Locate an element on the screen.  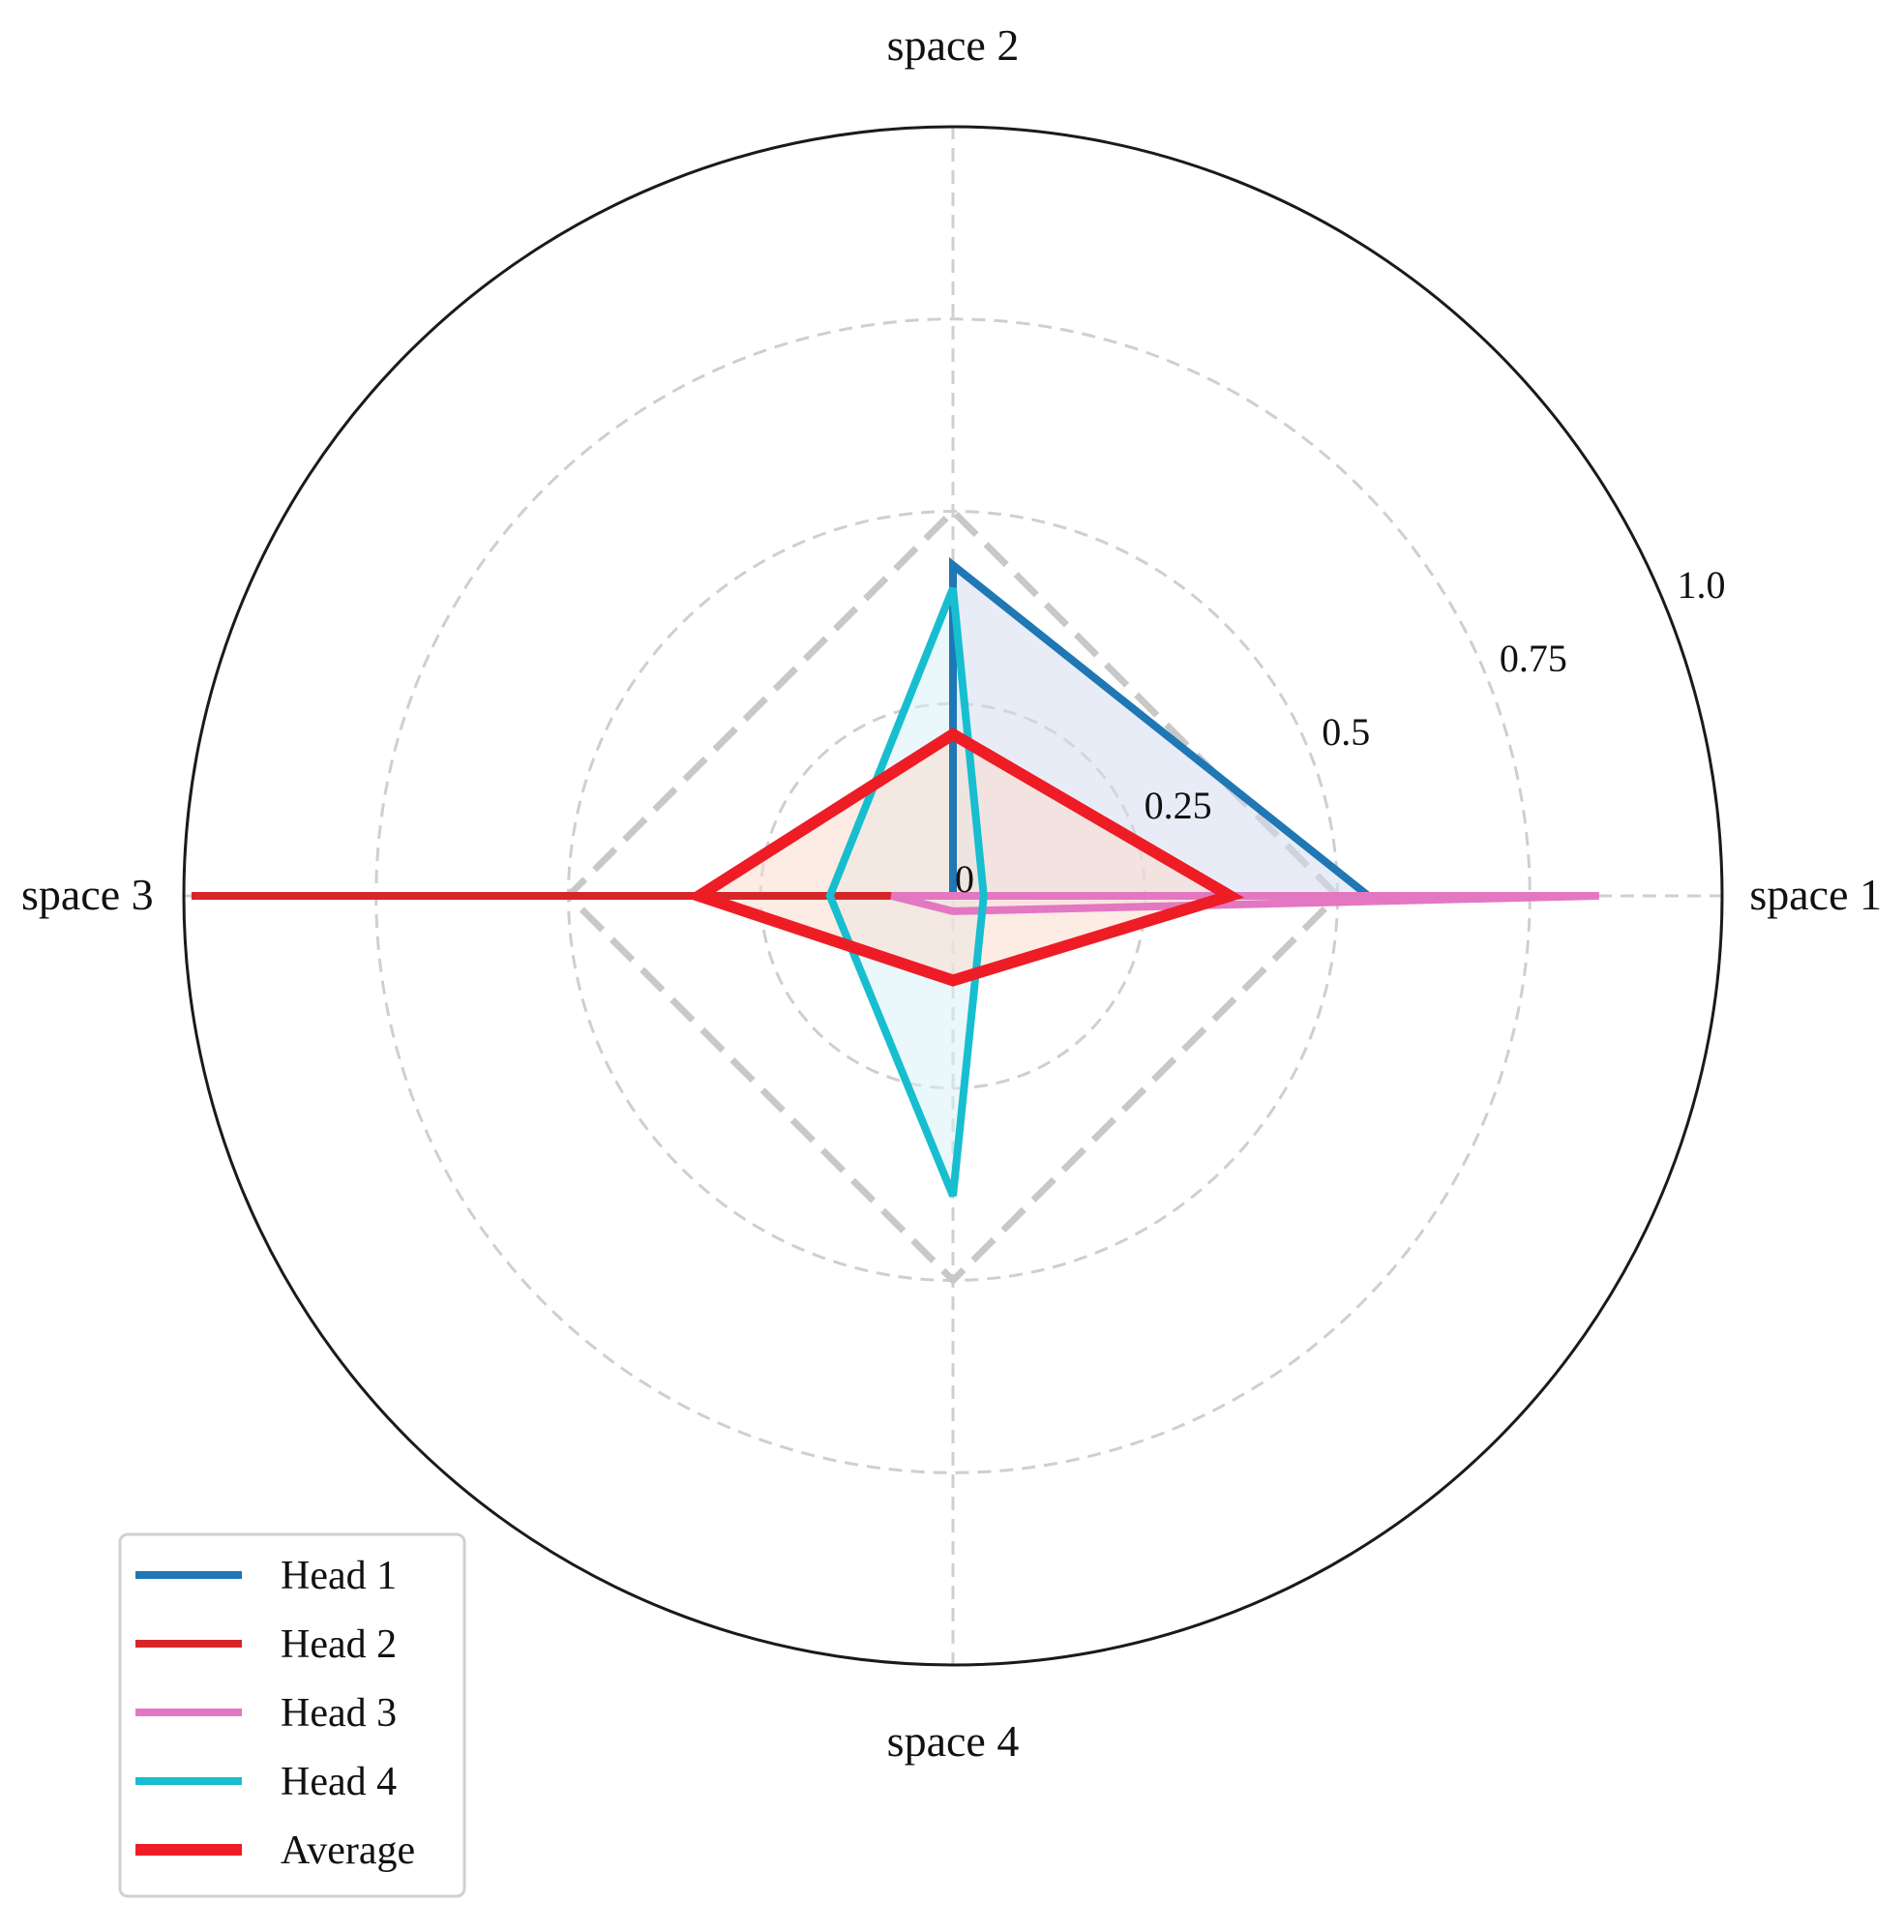
radial-tick-label-4: 1.0 is located at coordinates (1701, 585).